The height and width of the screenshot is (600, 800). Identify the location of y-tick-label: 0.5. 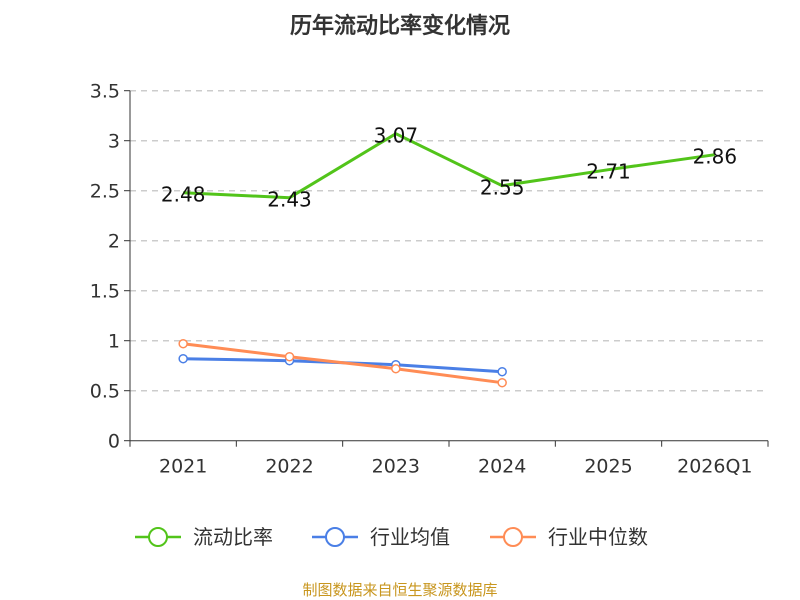
(105, 392).